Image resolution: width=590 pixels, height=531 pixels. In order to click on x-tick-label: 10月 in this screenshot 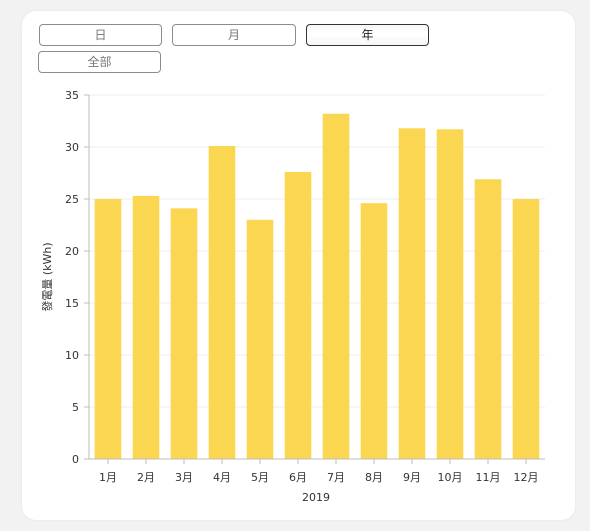, I will do `click(450, 477)`.